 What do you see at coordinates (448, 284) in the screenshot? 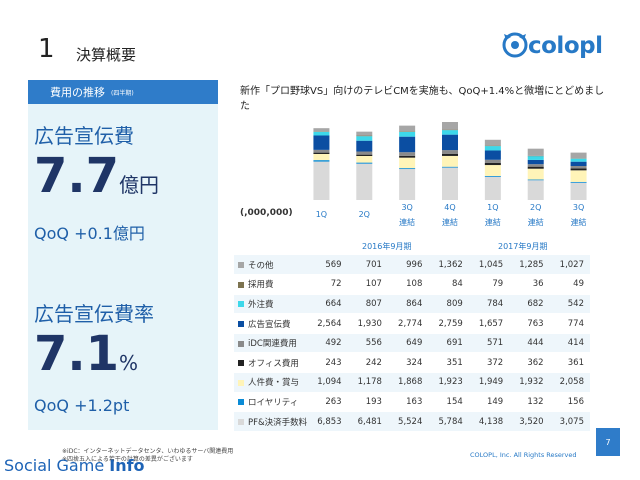
I see `table-cell: 84` at bounding box center [448, 284].